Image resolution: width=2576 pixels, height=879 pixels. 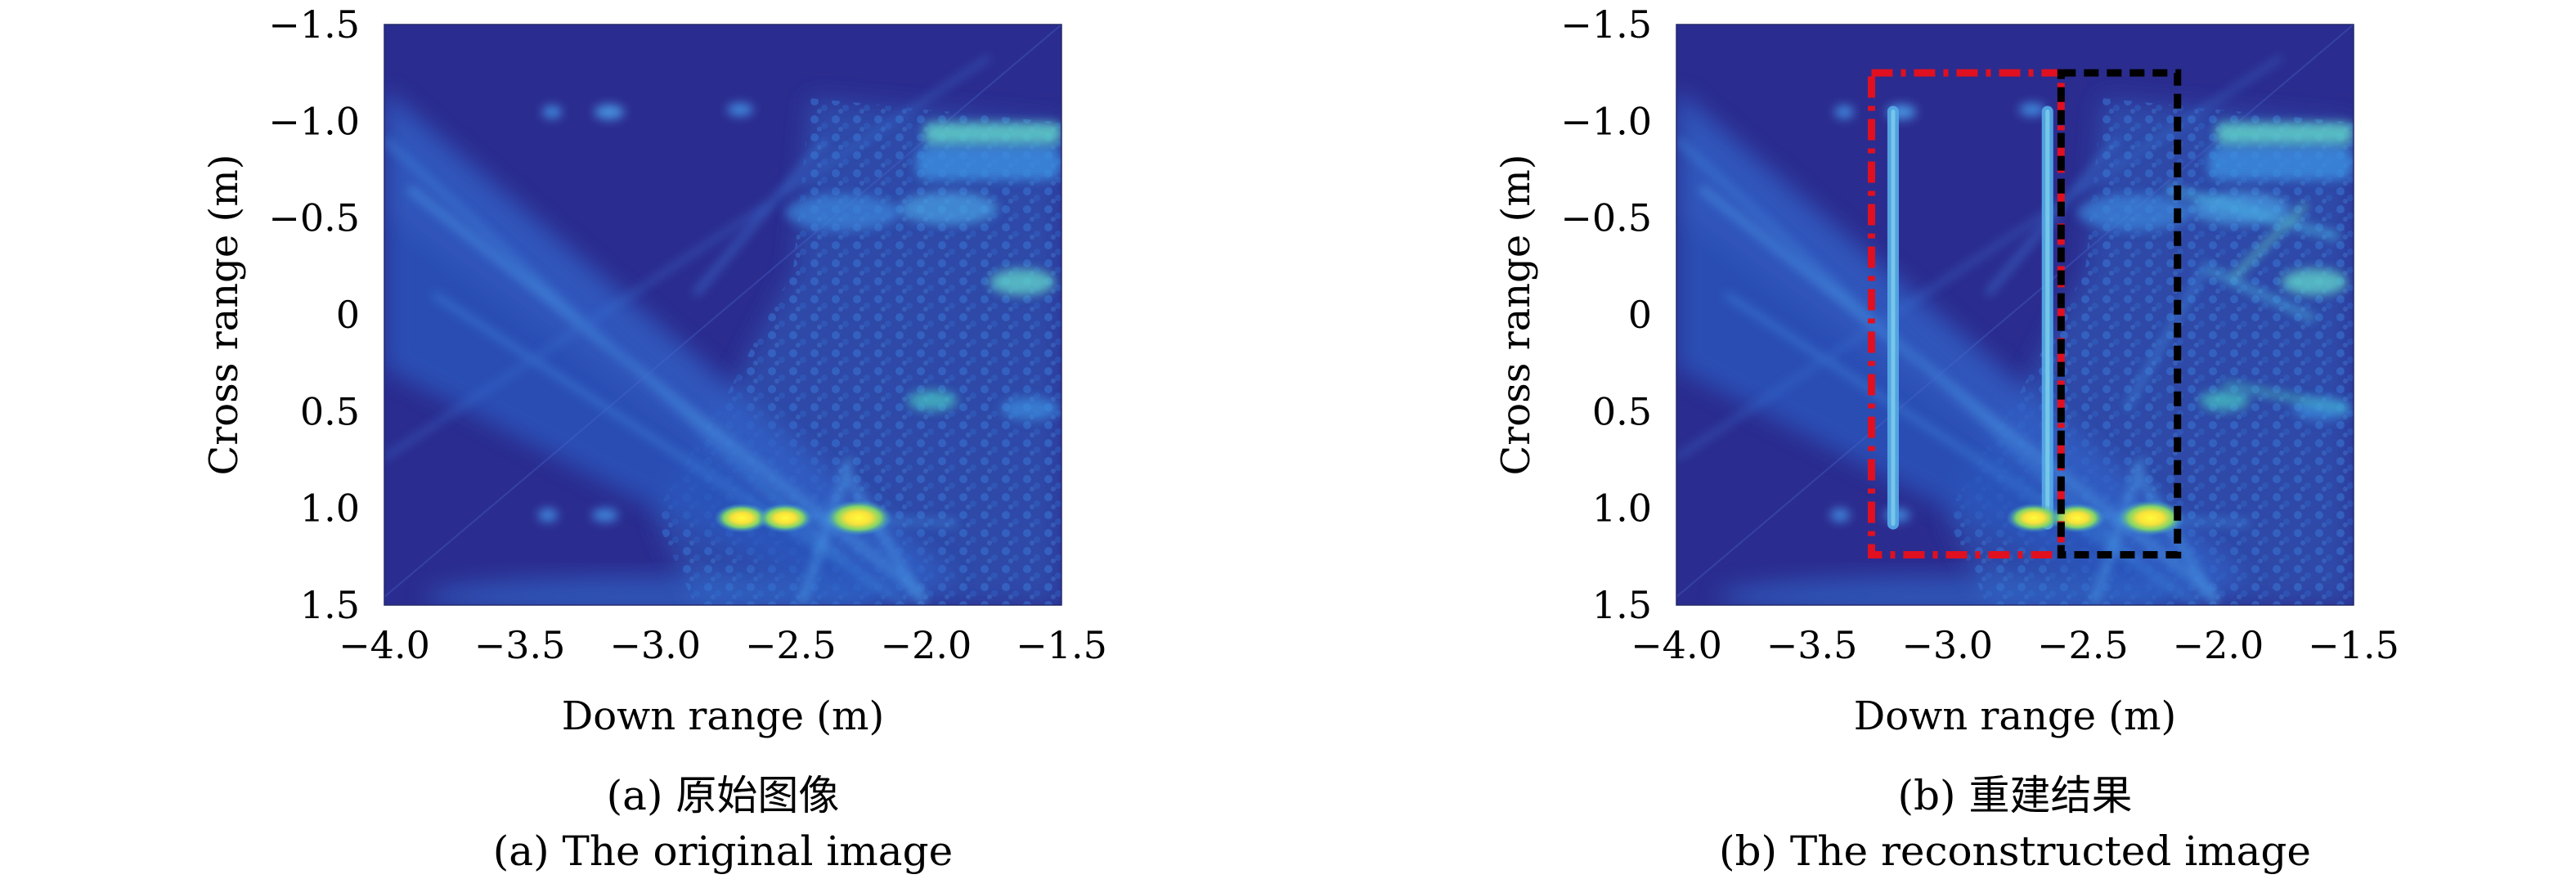 I want to click on caption-en-b: (b) The reconstructed image, so click(x=2015, y=851).